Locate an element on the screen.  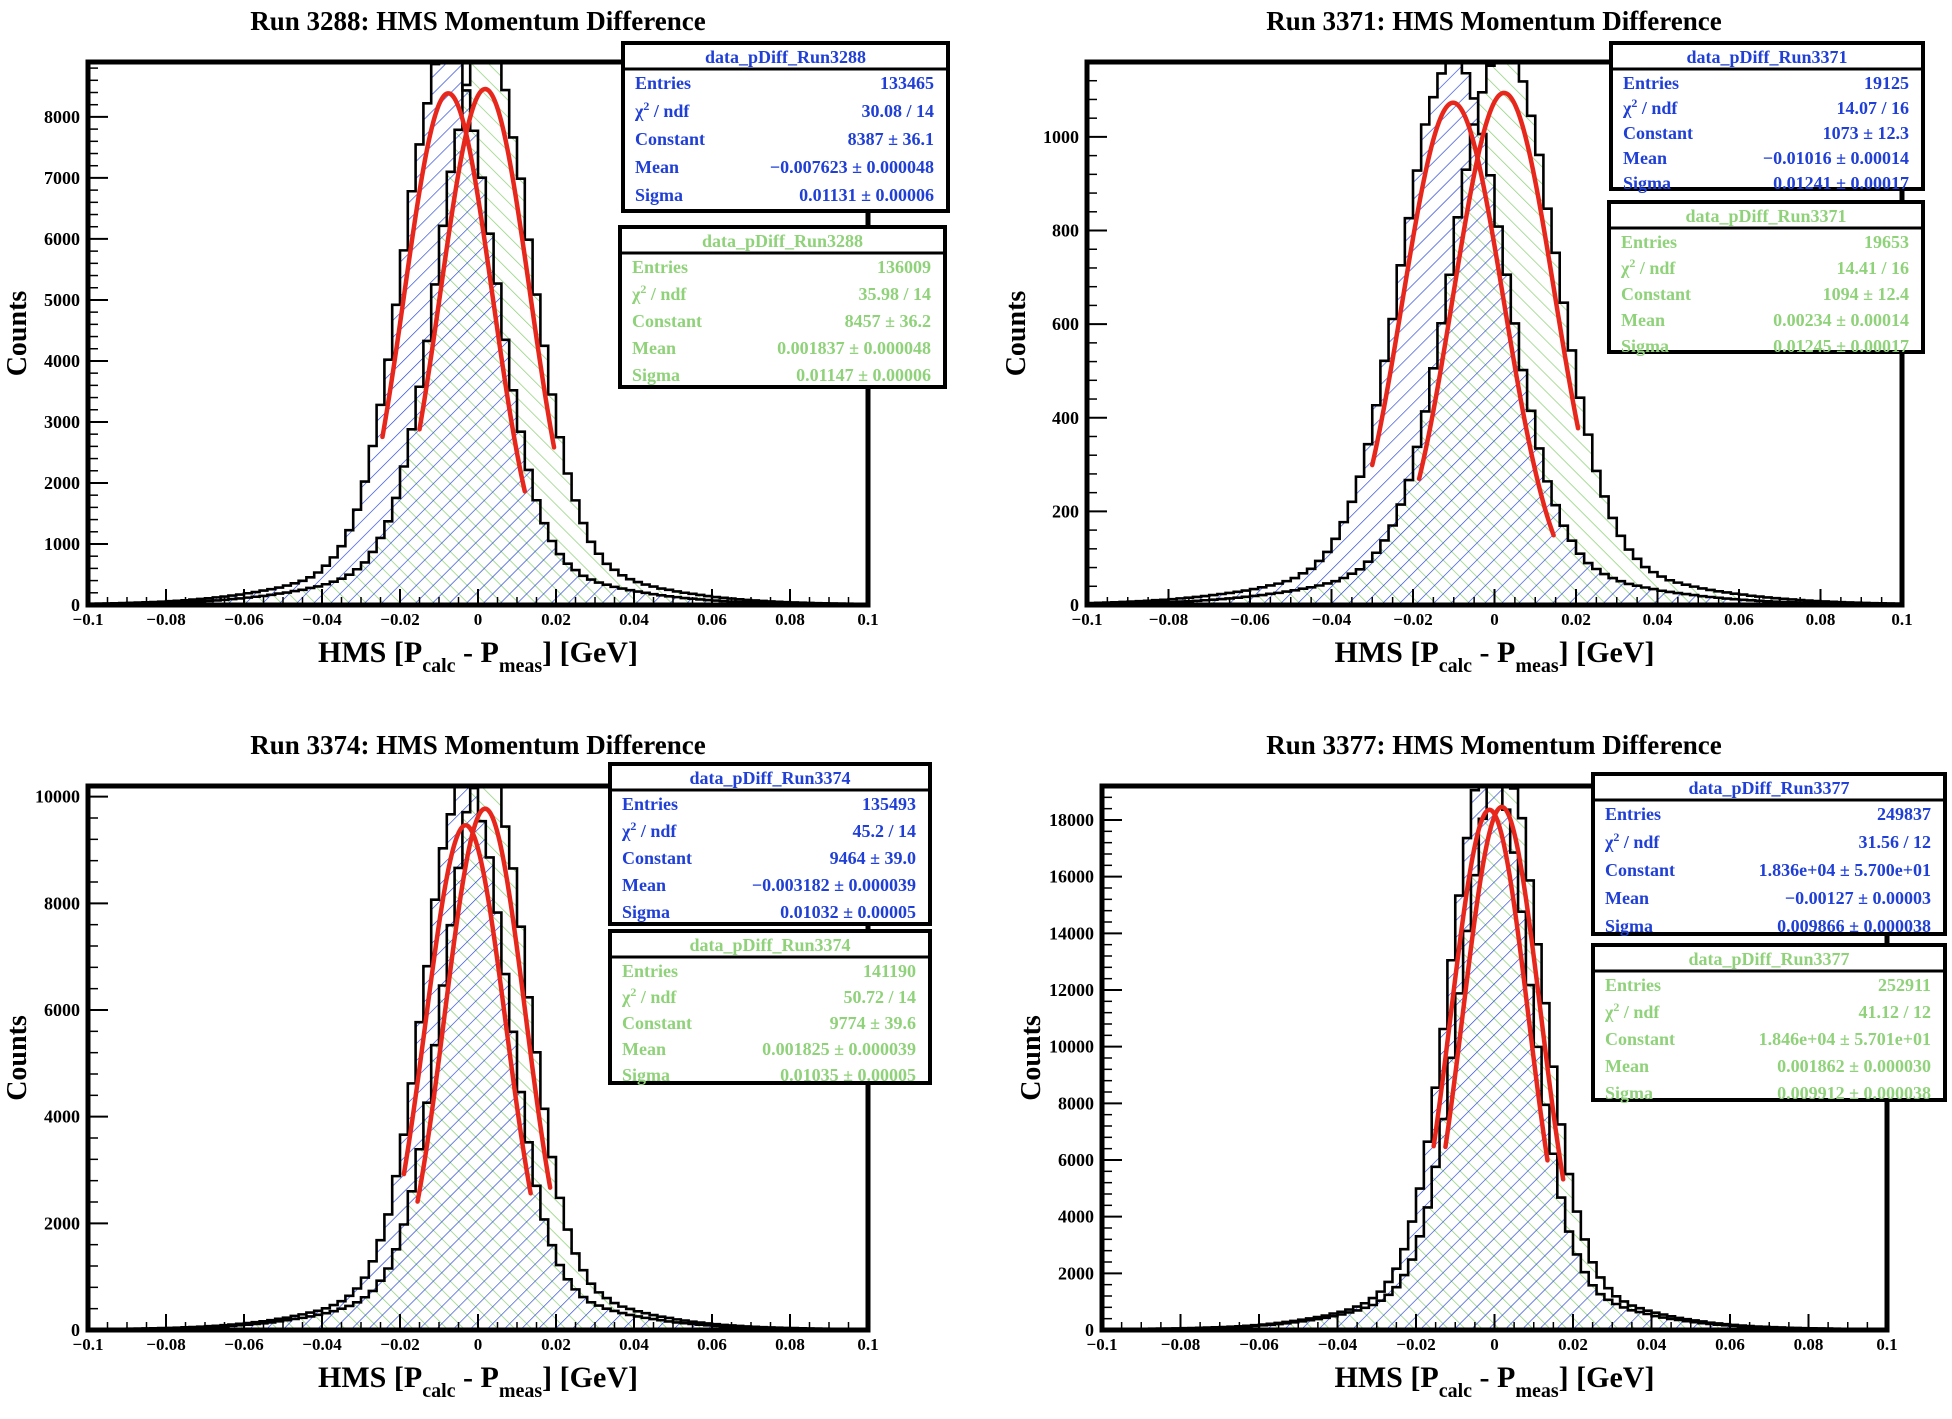
stats-value: −0.007623 ± 0.000048 is located at coordinates (852, 167).